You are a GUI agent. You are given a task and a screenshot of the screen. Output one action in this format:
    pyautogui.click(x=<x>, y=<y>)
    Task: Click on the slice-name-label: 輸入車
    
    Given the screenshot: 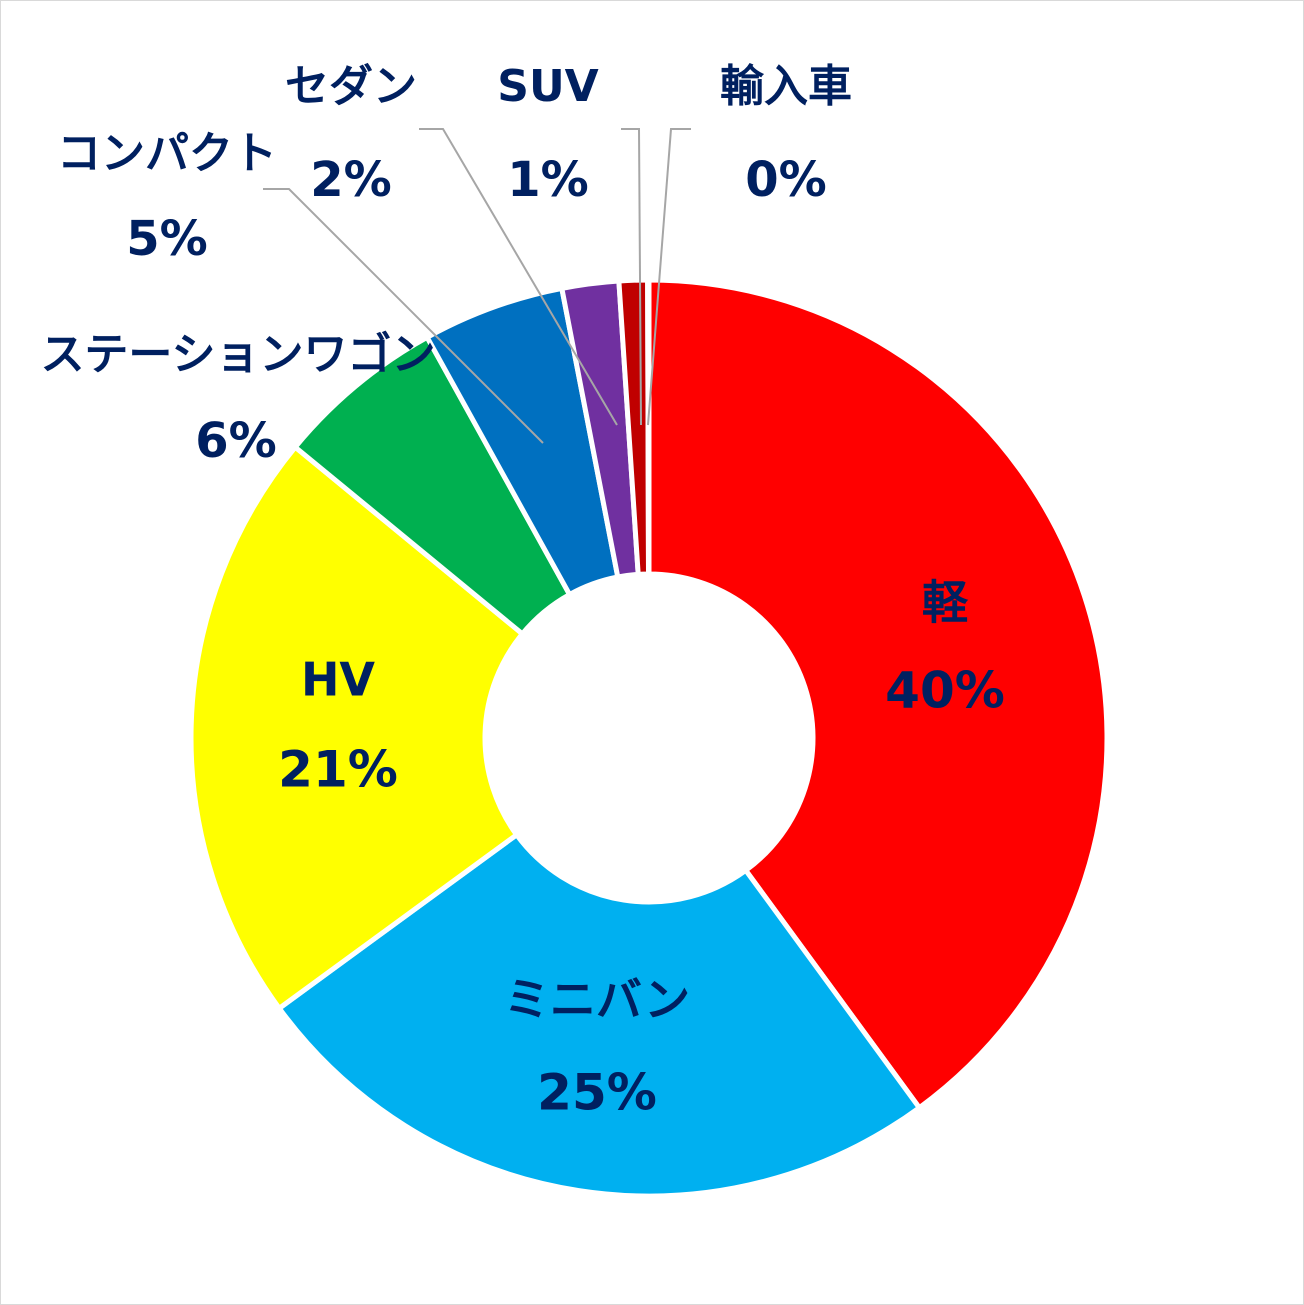 What is the action you would take?
    pyautogui.click(x=786, y=86)
    